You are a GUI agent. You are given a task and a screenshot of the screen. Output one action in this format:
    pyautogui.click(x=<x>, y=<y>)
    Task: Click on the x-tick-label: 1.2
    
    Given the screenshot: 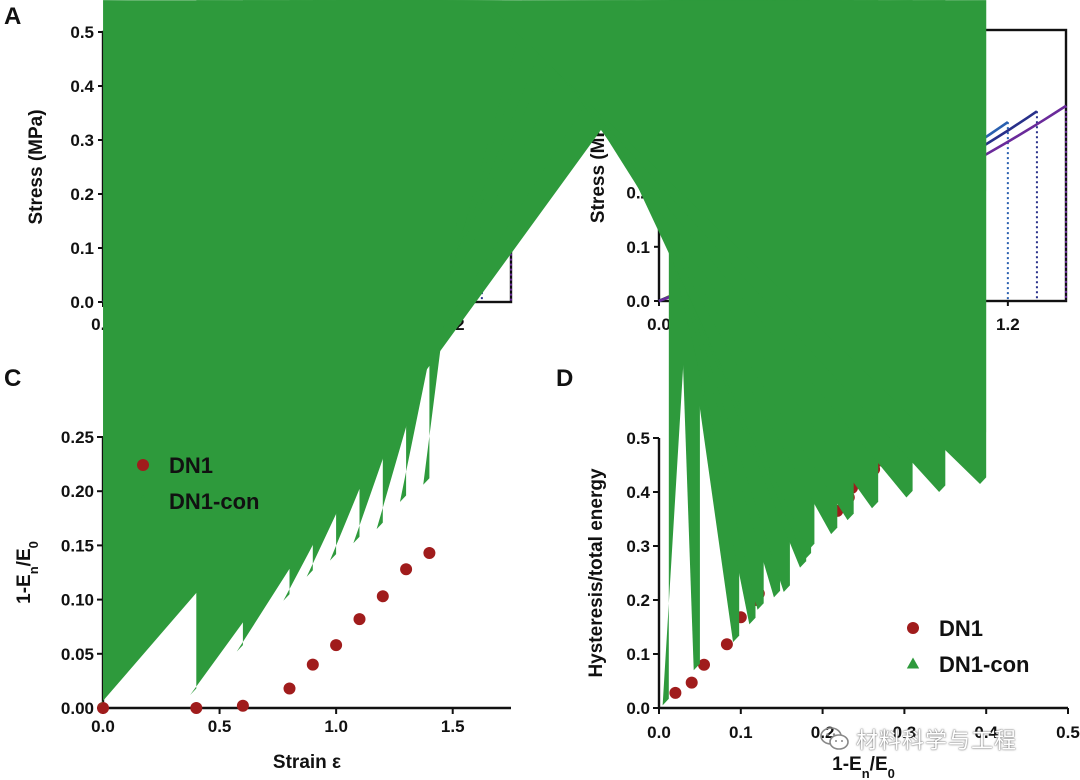 What is the action you would take?
    pyautogui.click(x=1008, y=324)
    